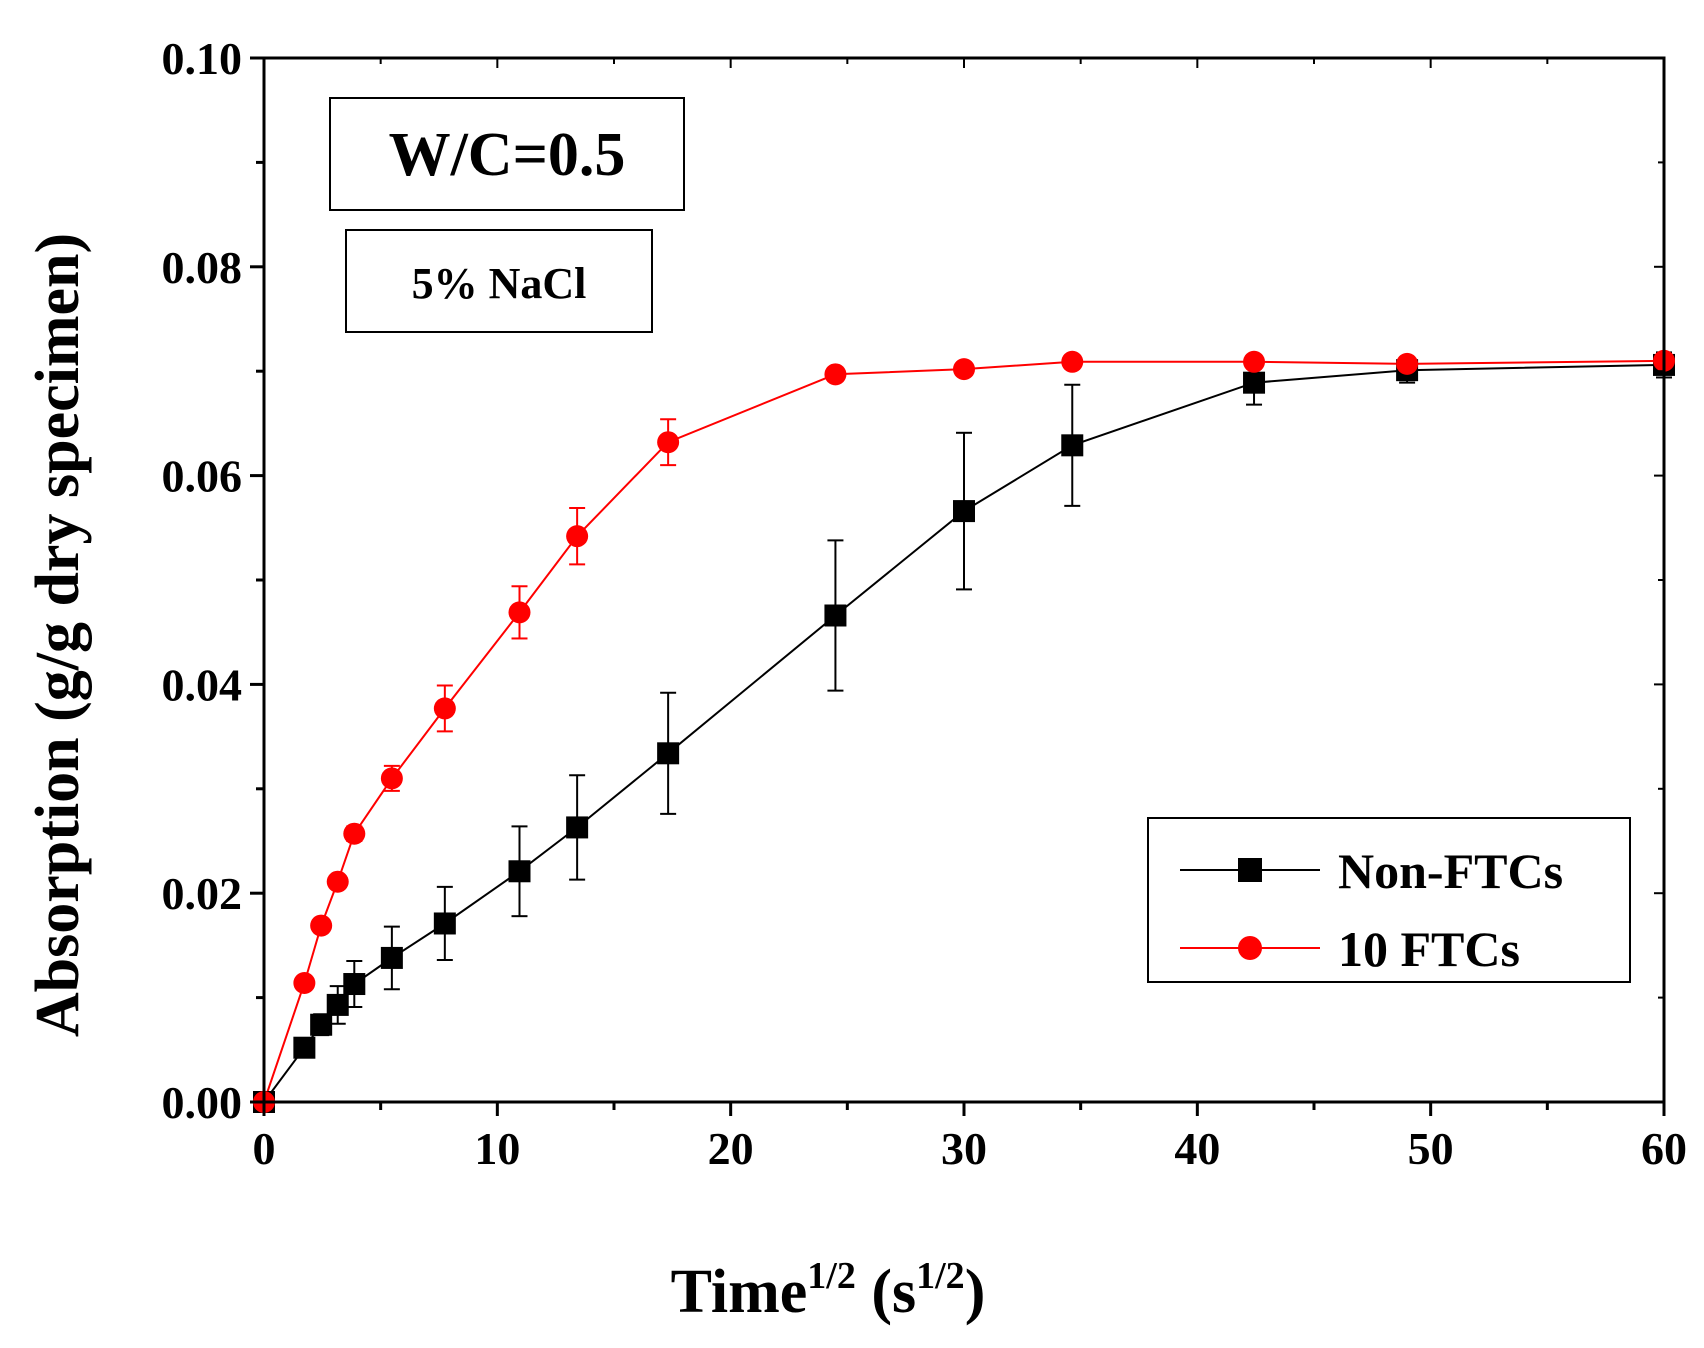  Describe the element at coordinates (202, 58) in the screenshot. I see `y-tick-label: 0.10` at that location.